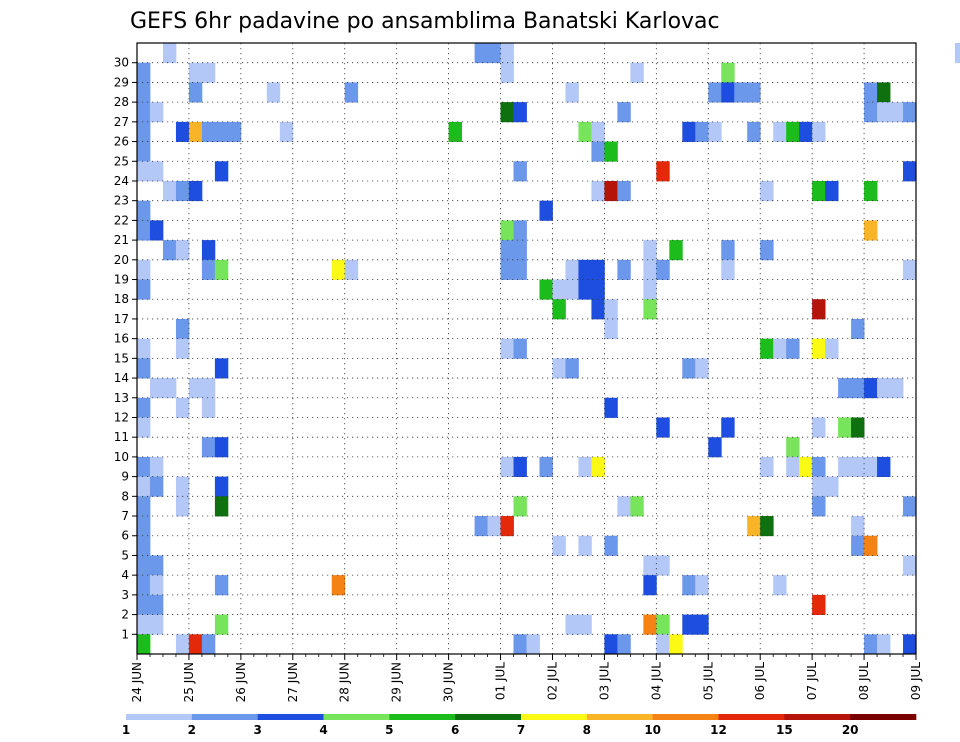 The width and height of the screenshot is (960, 742). What do you see at coordinates (257, 730) in the screenshot?
I see `legend-label: 3` at bounding box center [257, 730].